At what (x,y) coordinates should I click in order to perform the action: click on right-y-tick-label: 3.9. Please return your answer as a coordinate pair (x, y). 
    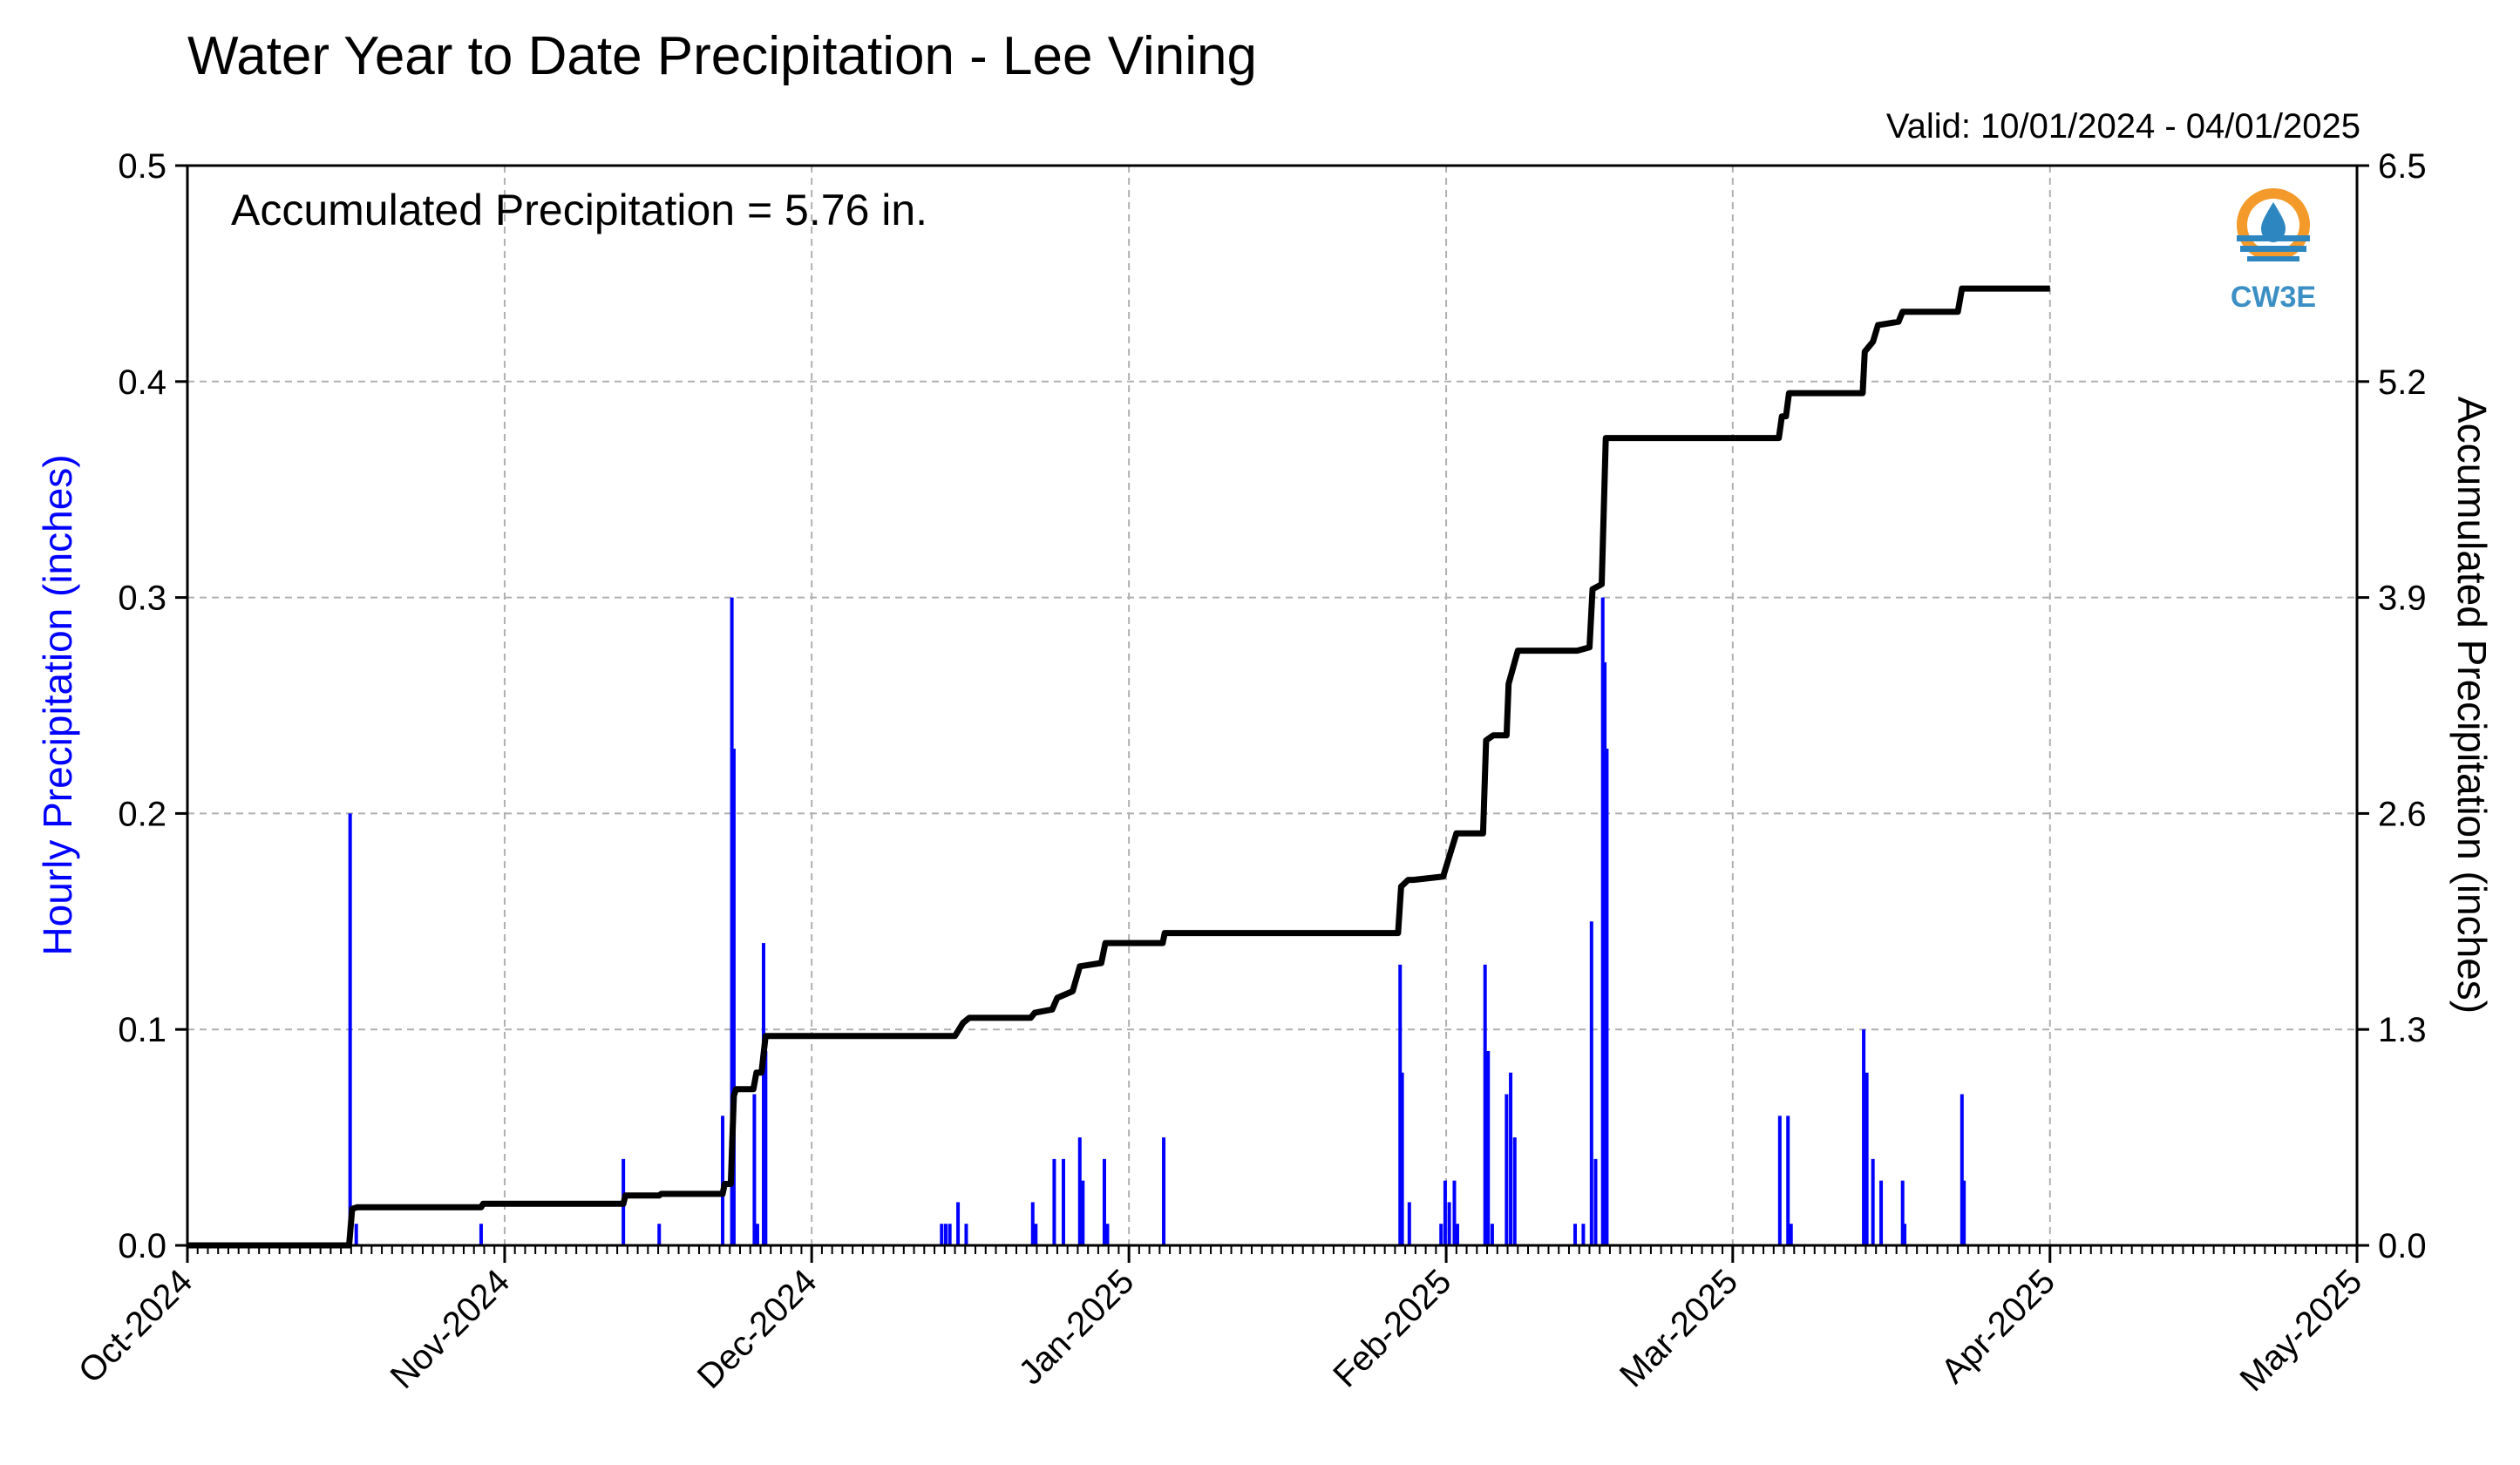
    Looking at the image, I should click on (2402, 599).